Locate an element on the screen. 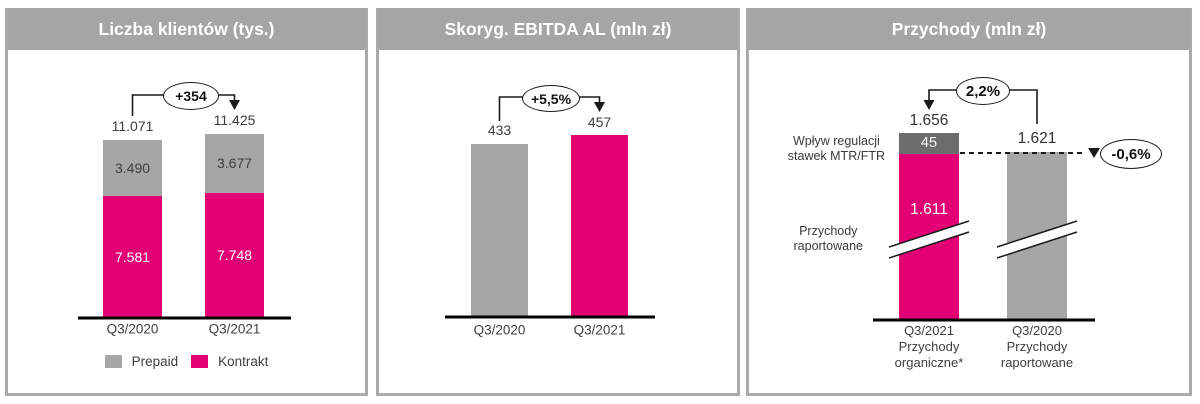 This screenshot has height=404, width=1200. panel-header-ebitda: Skoryg. EBITDA AL (mln zł) is located at coordinates (558, 29).